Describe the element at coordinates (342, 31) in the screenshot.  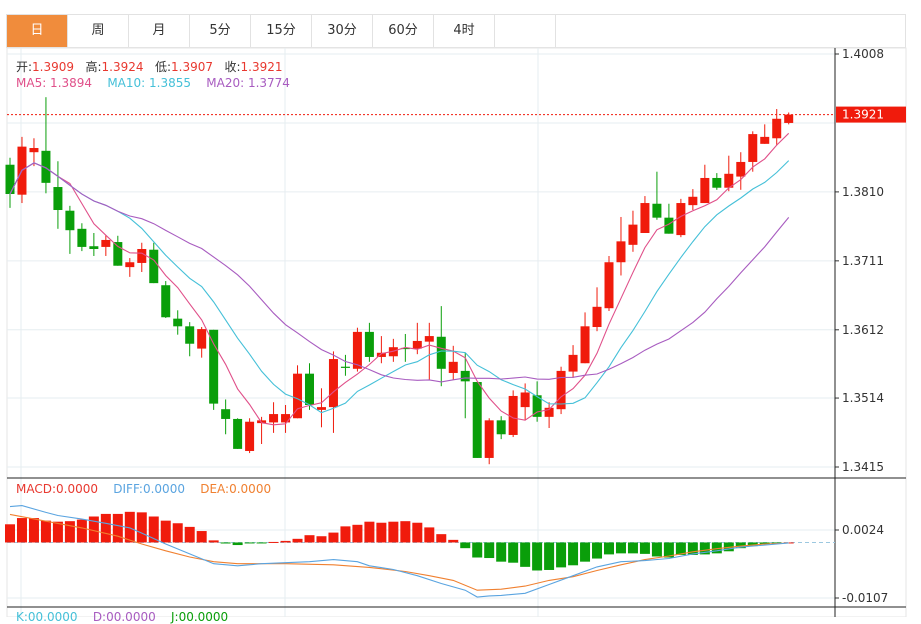
I see `tab-30min: 30分` at that location.